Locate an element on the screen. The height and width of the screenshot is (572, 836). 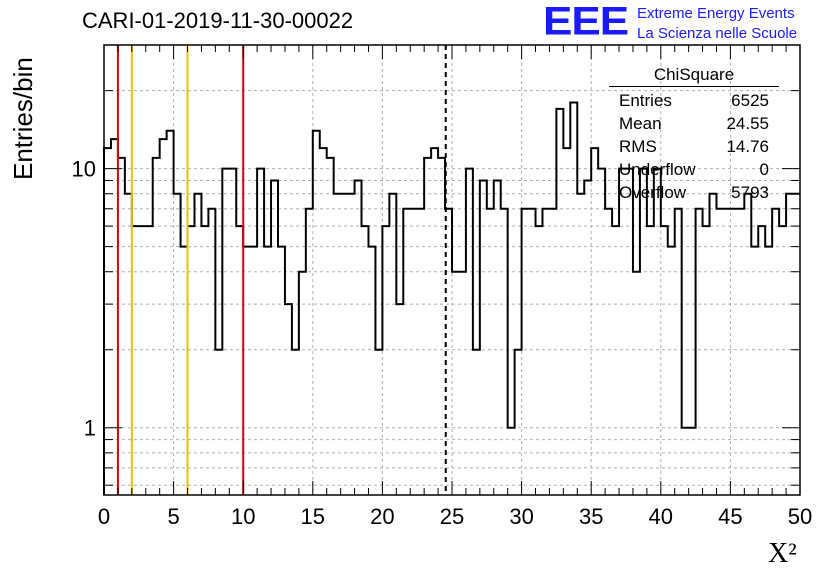
stats-label: Underflow is located at coordinates (657, 169).